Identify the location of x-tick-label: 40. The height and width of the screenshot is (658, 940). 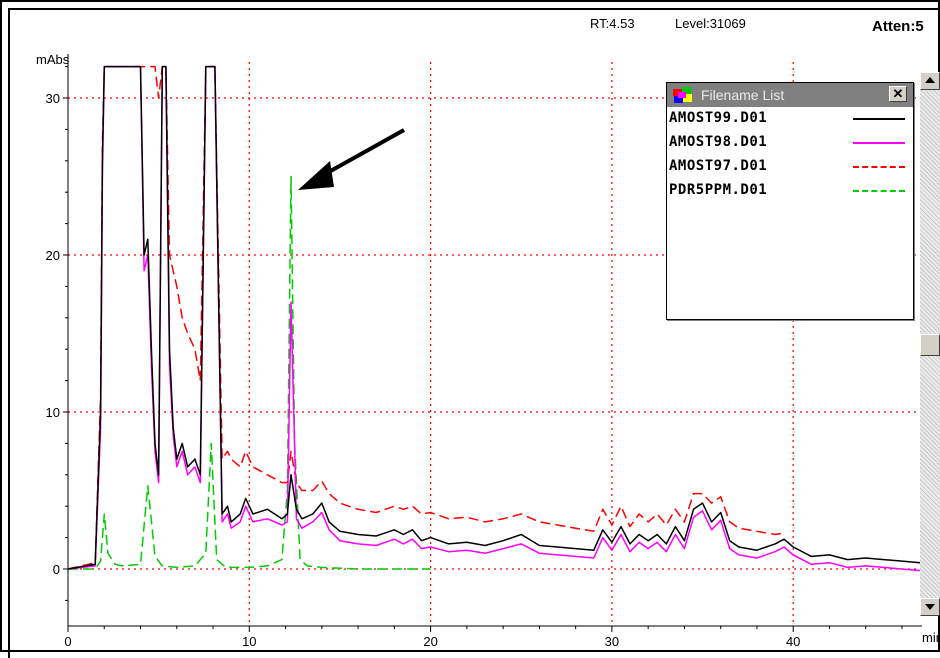
(793, 641).